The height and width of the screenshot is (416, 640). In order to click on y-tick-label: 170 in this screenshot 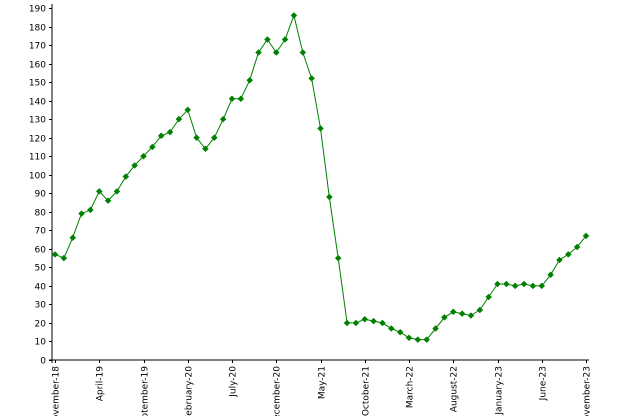, I will do `click(37, 47)`.